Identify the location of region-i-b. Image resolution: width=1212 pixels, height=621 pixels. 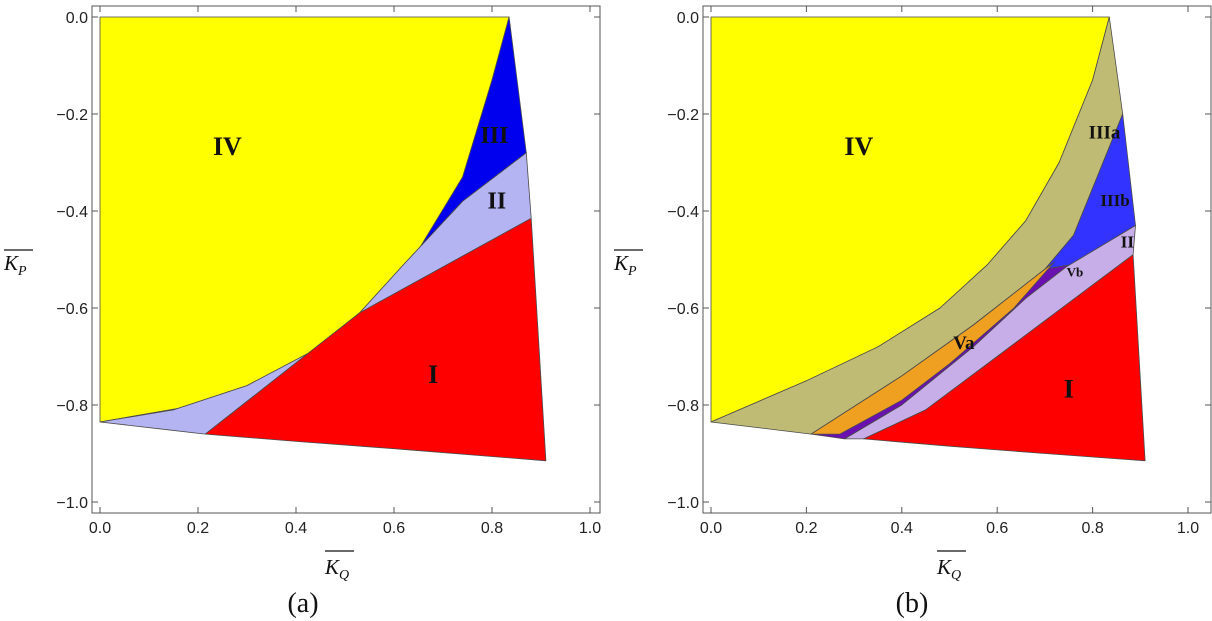
(1004, 358).